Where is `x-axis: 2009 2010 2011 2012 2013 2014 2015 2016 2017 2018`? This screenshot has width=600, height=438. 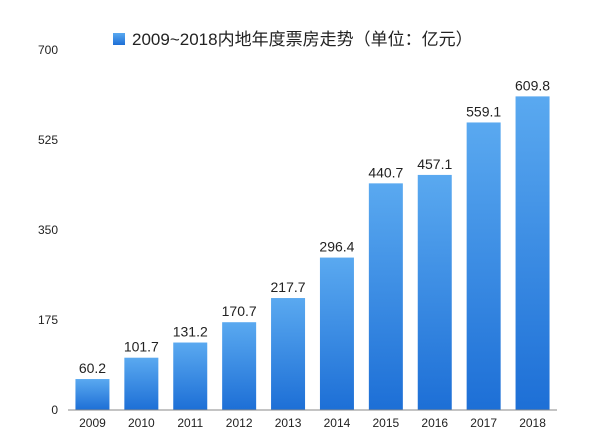 x-axis: 2009 2010 2011 2012 2013 2014 2015 2016 2017 2018 is located at coordinates (312, 423).